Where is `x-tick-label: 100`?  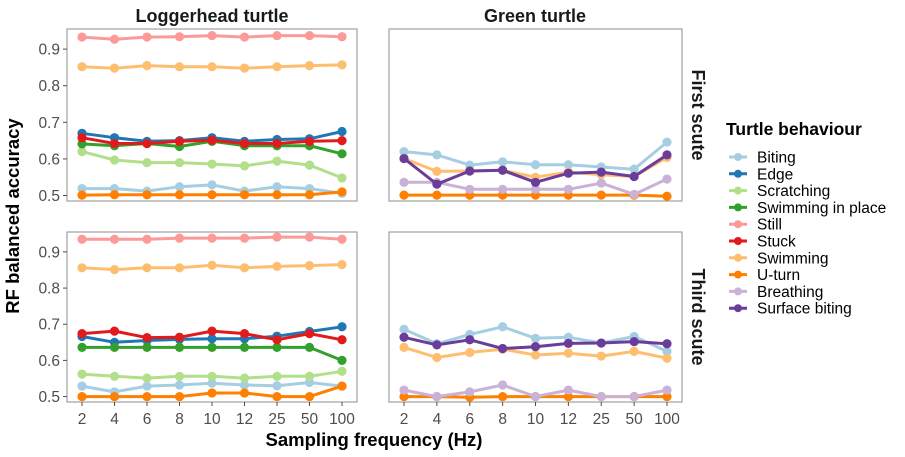 x-tick-label: 100 is located at coordinates (342, 419).